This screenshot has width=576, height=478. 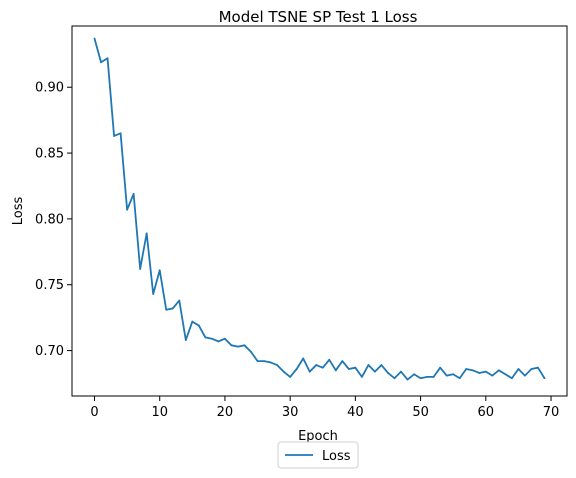 I want to click on legend-label-loss: Loss, so click(x=336, y=456).